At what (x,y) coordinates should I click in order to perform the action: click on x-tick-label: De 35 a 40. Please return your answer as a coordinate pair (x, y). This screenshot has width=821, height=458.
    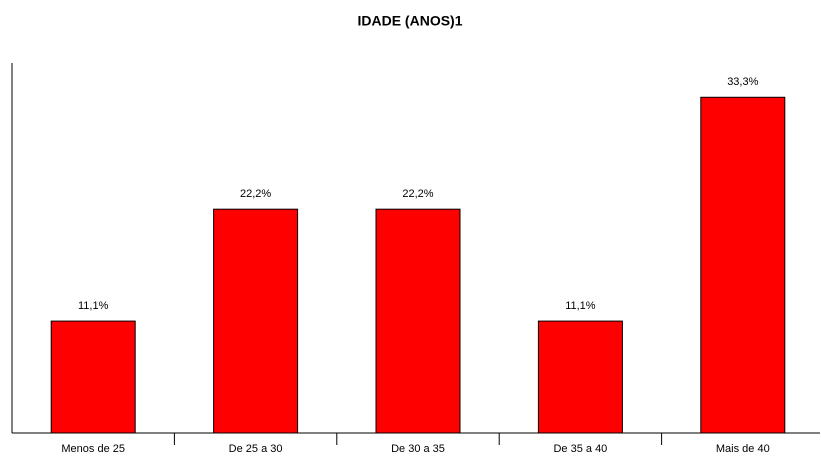
    Looking at the image, I should click on (580, 449).